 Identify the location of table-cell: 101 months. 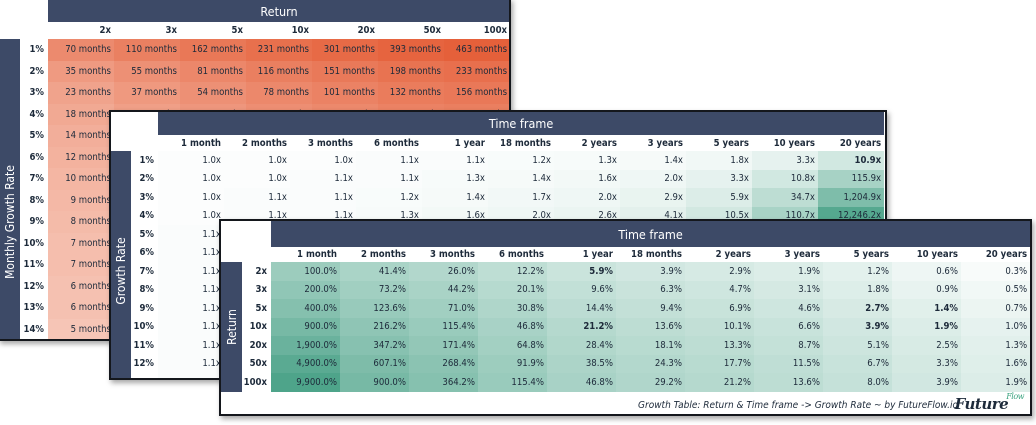
(345, 93).